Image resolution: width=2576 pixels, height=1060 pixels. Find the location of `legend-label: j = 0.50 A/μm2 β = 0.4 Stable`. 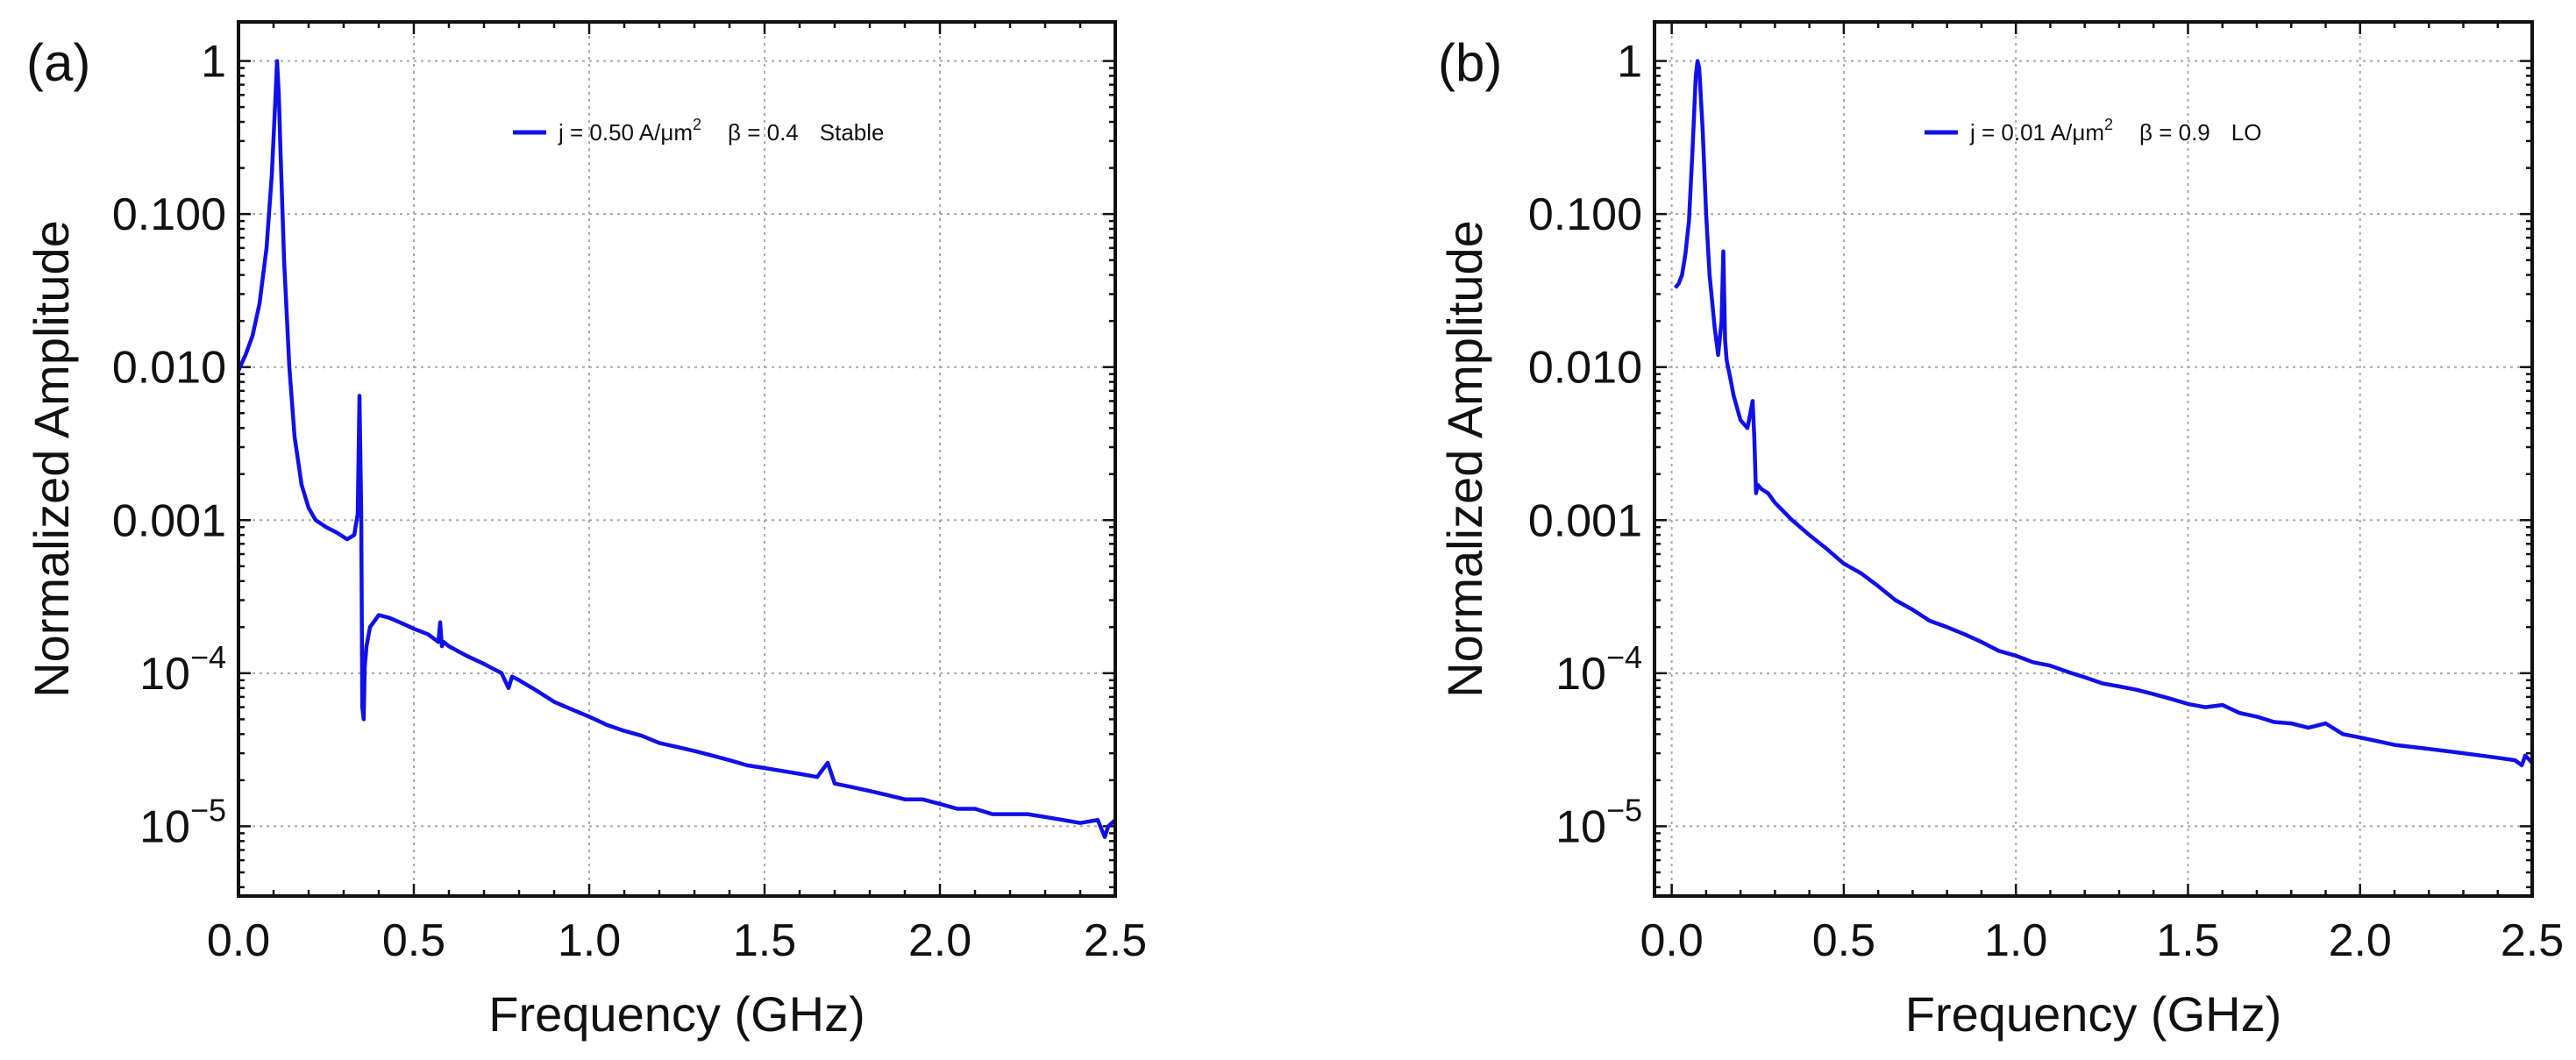

legend-label: j = 0.50 A/μm2 β = 0.4 Stable is located at coordinates (721, 131).